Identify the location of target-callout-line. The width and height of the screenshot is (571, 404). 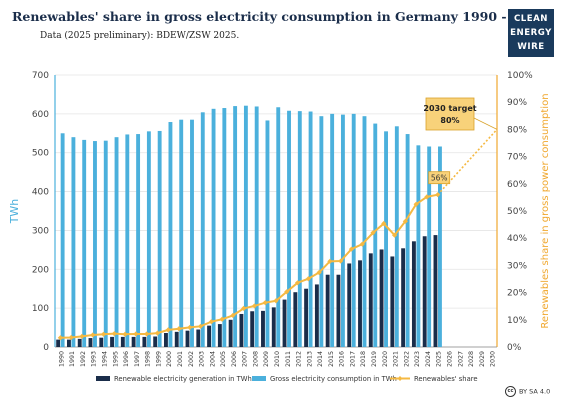
(485, 123).